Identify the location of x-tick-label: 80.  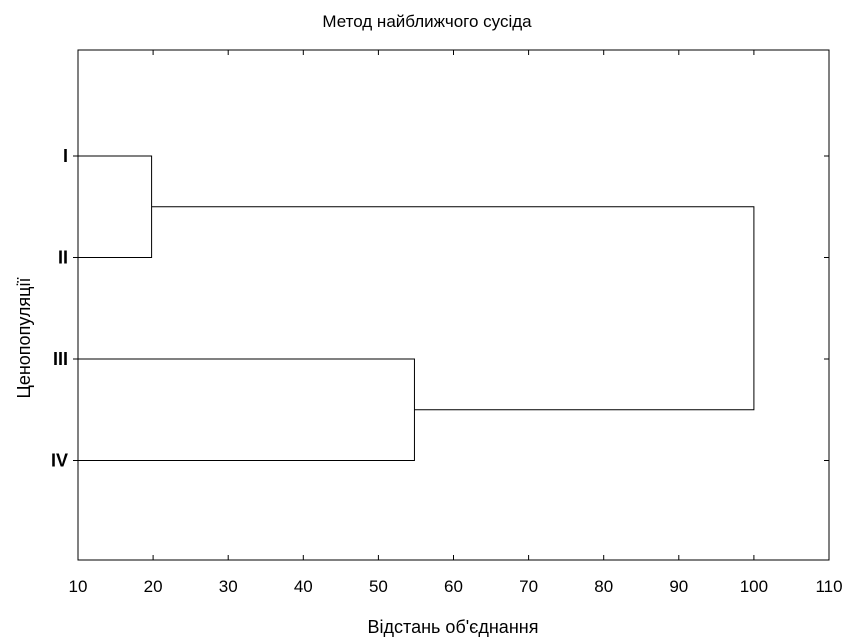
(603, 586).